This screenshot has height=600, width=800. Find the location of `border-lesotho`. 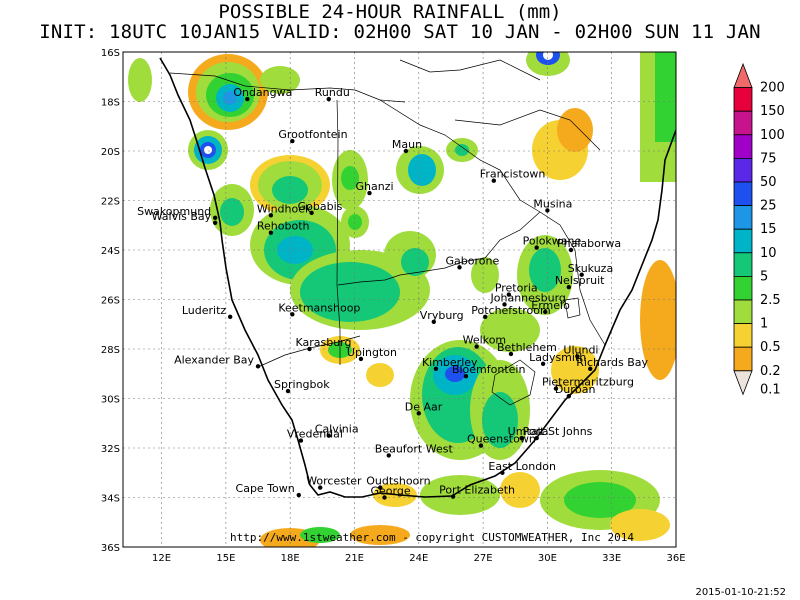

border-lesotho is located at coordinates (513, 382).